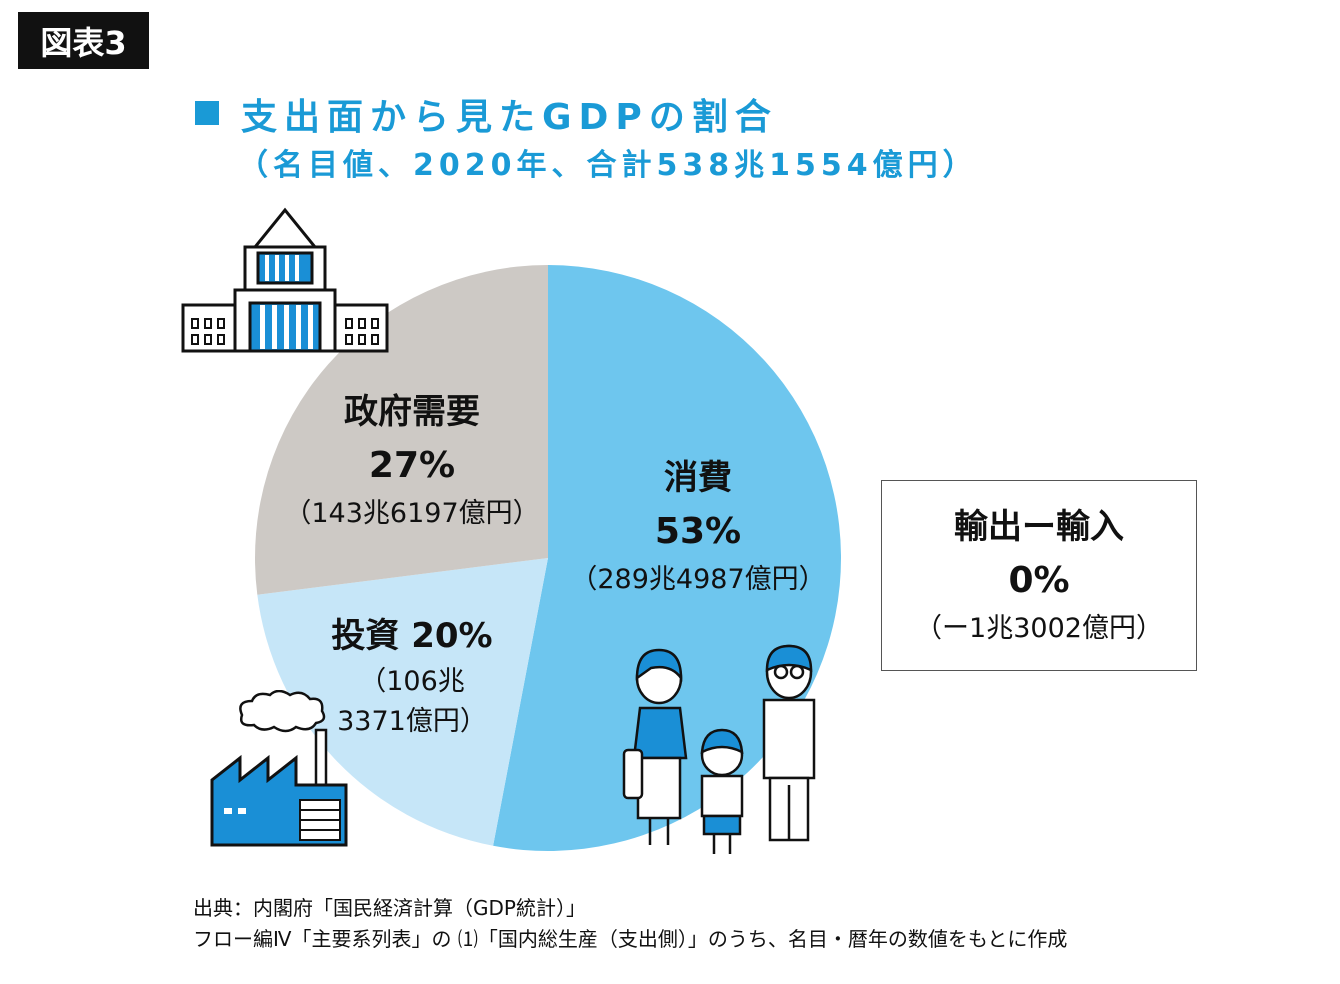 The height and width of the screenshot is (984, 1340). I want to click on slice-label-consumption: 消費 53% （289兆4987億円）, so click(697, 526).